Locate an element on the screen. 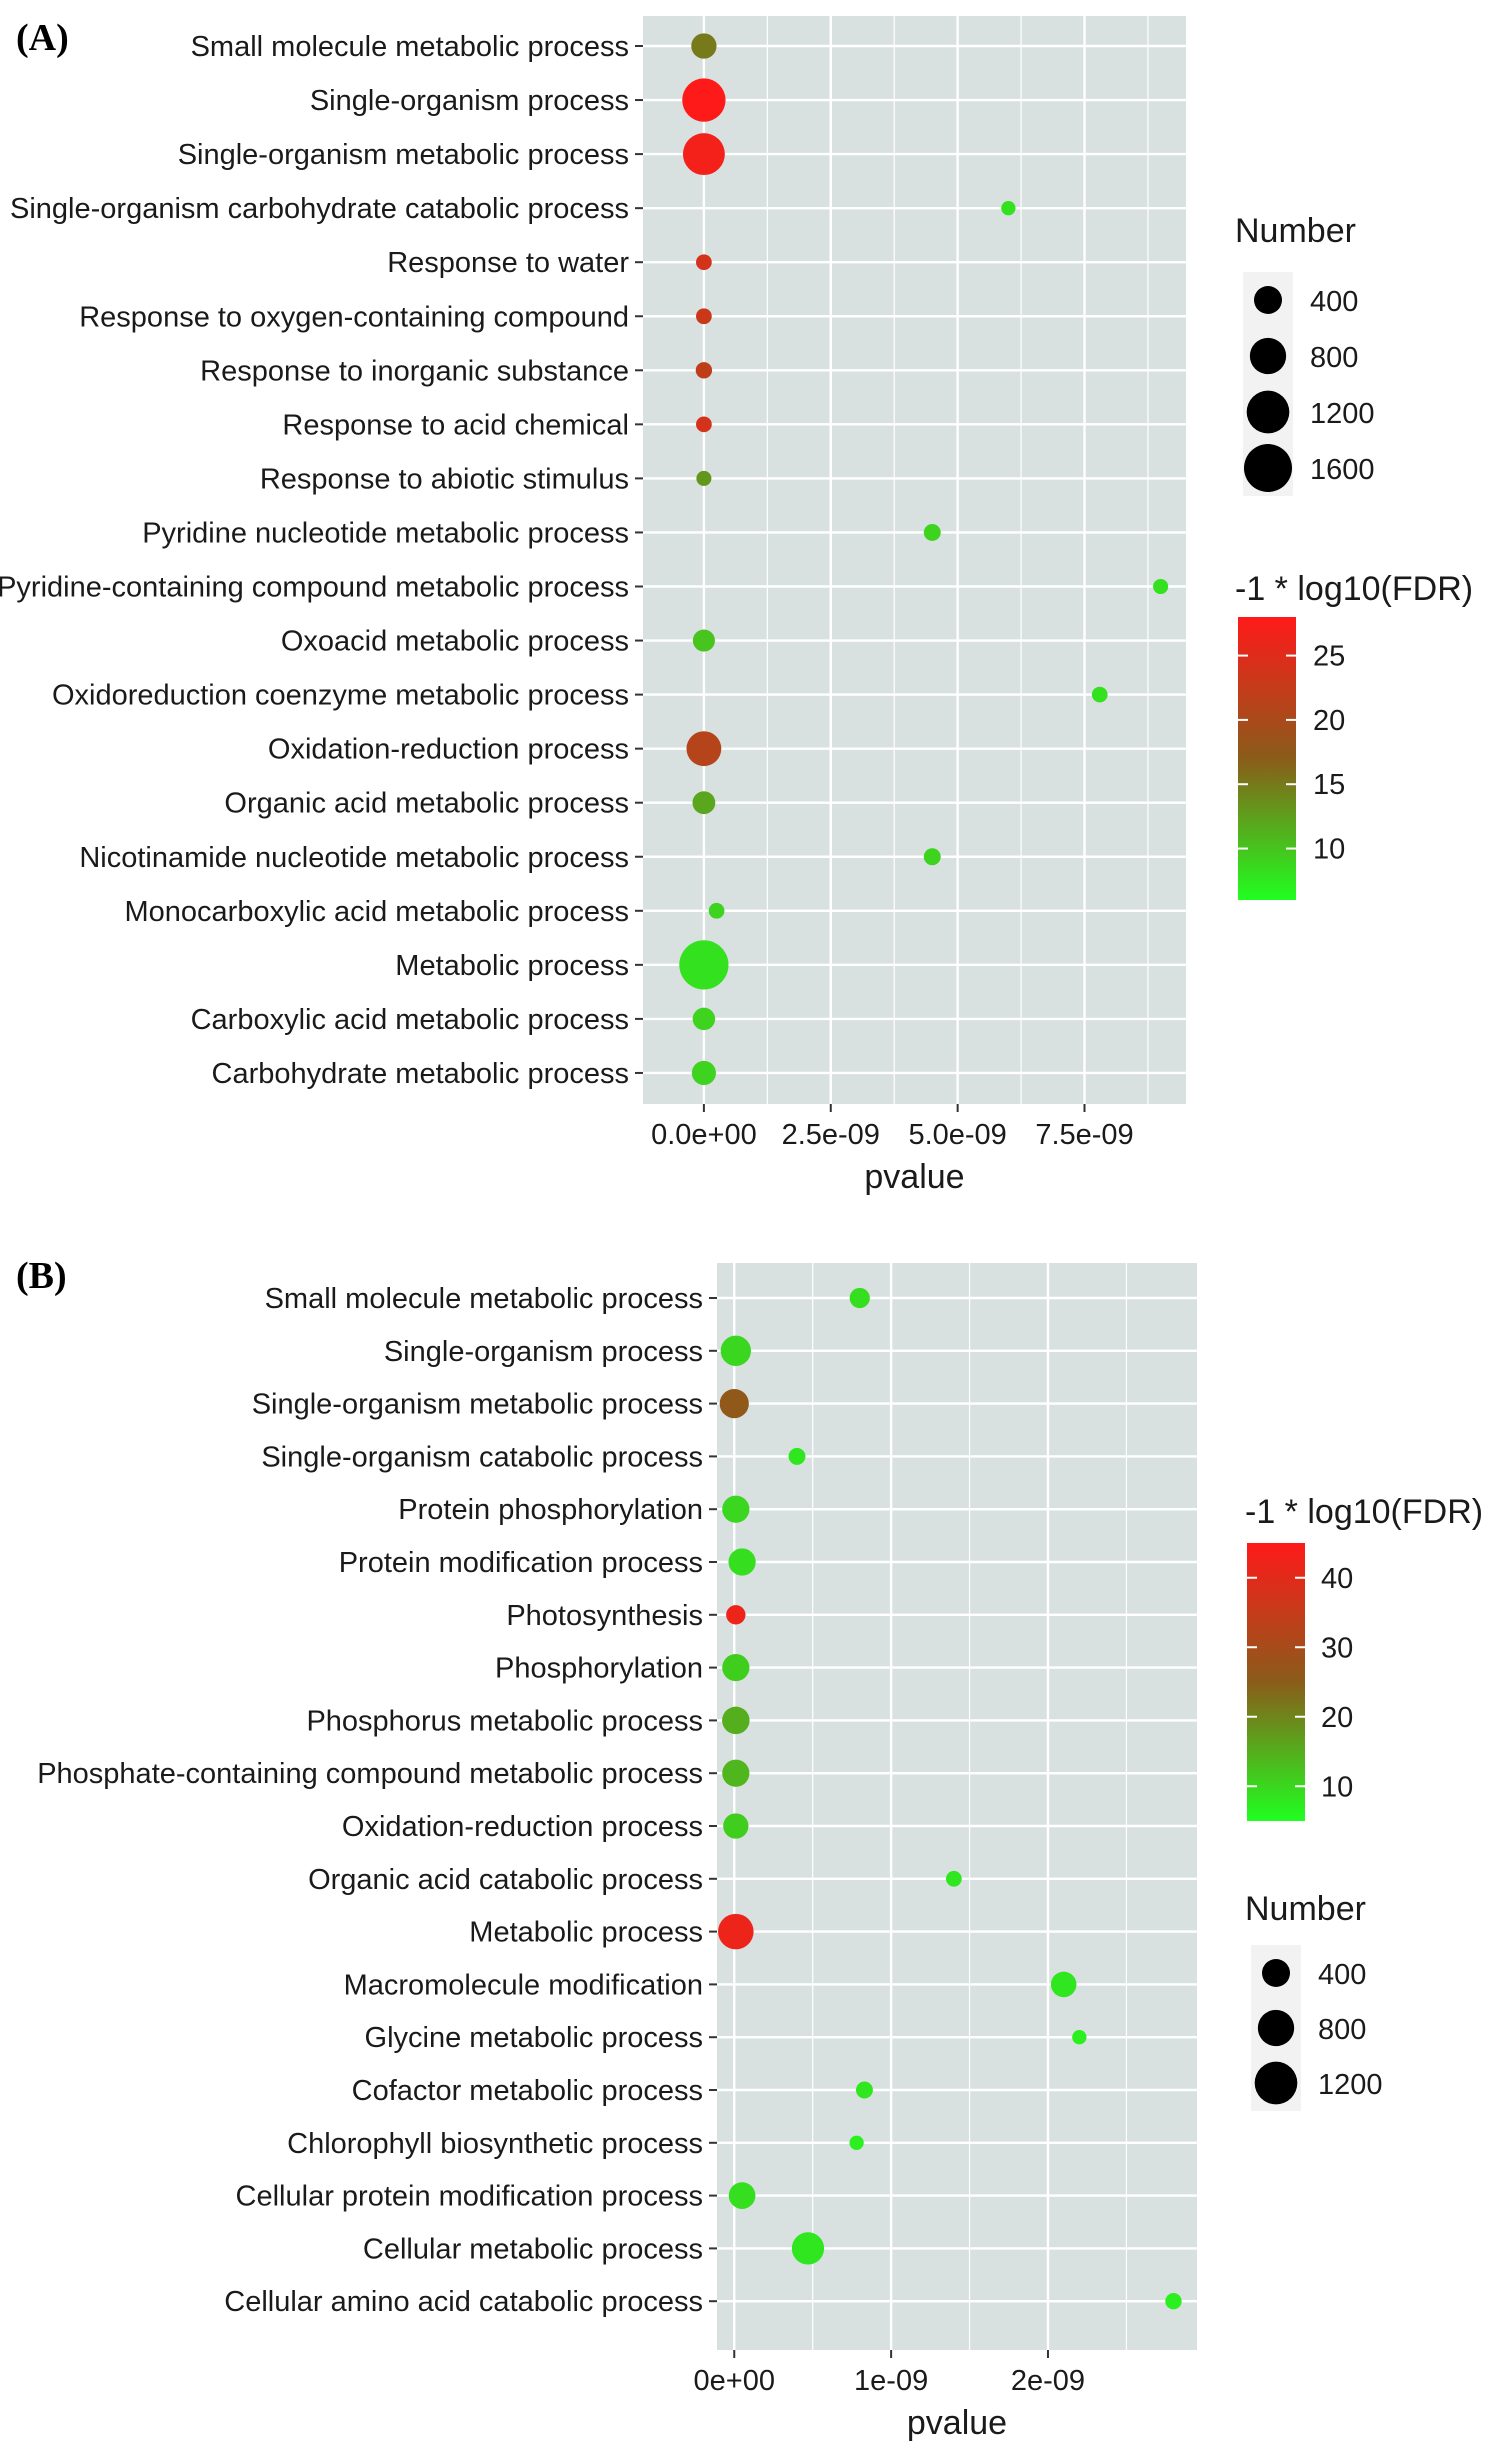 The height and width of the screenshot is (2445, 1500). category-label: Monocarboxylic acid metabolic process is located at coordinates (377, 912).